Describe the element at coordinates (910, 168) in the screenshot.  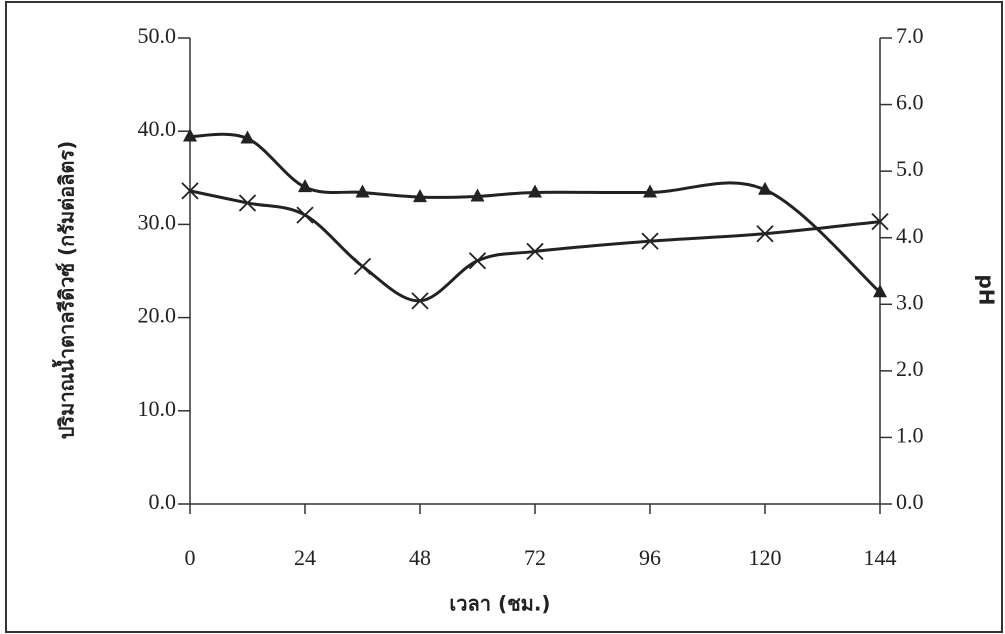
I see `y2-tick-label: 5.0` at that location.